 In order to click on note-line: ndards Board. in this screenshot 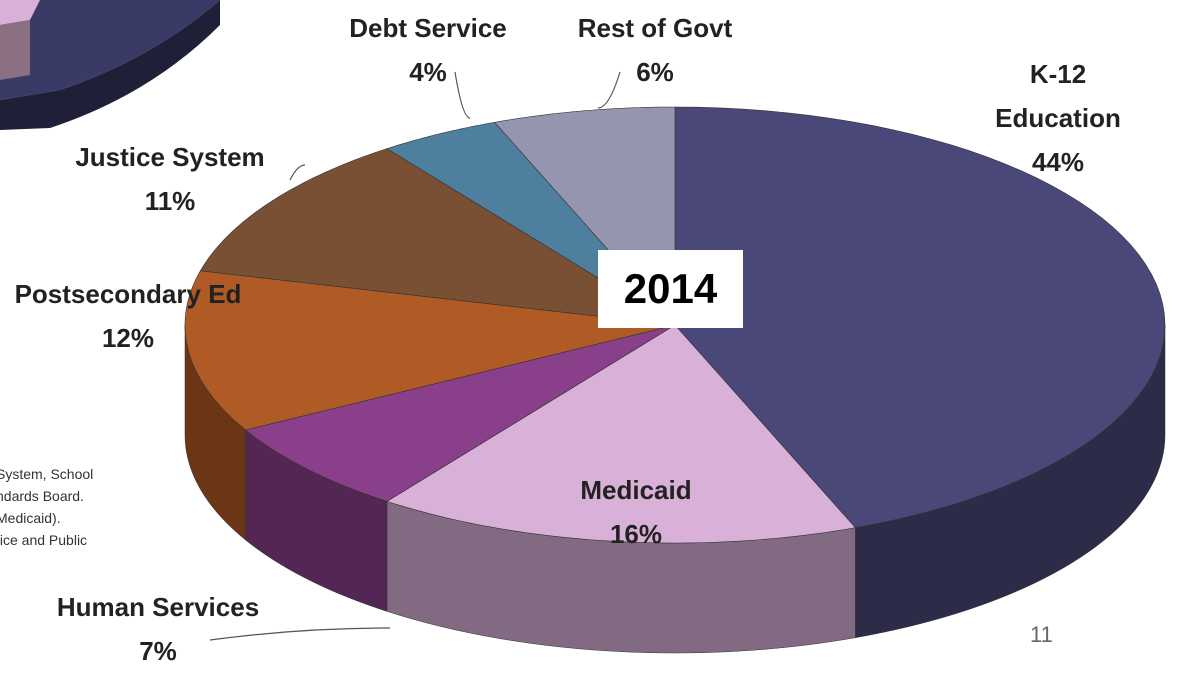, I will do `click(42, 496)`.